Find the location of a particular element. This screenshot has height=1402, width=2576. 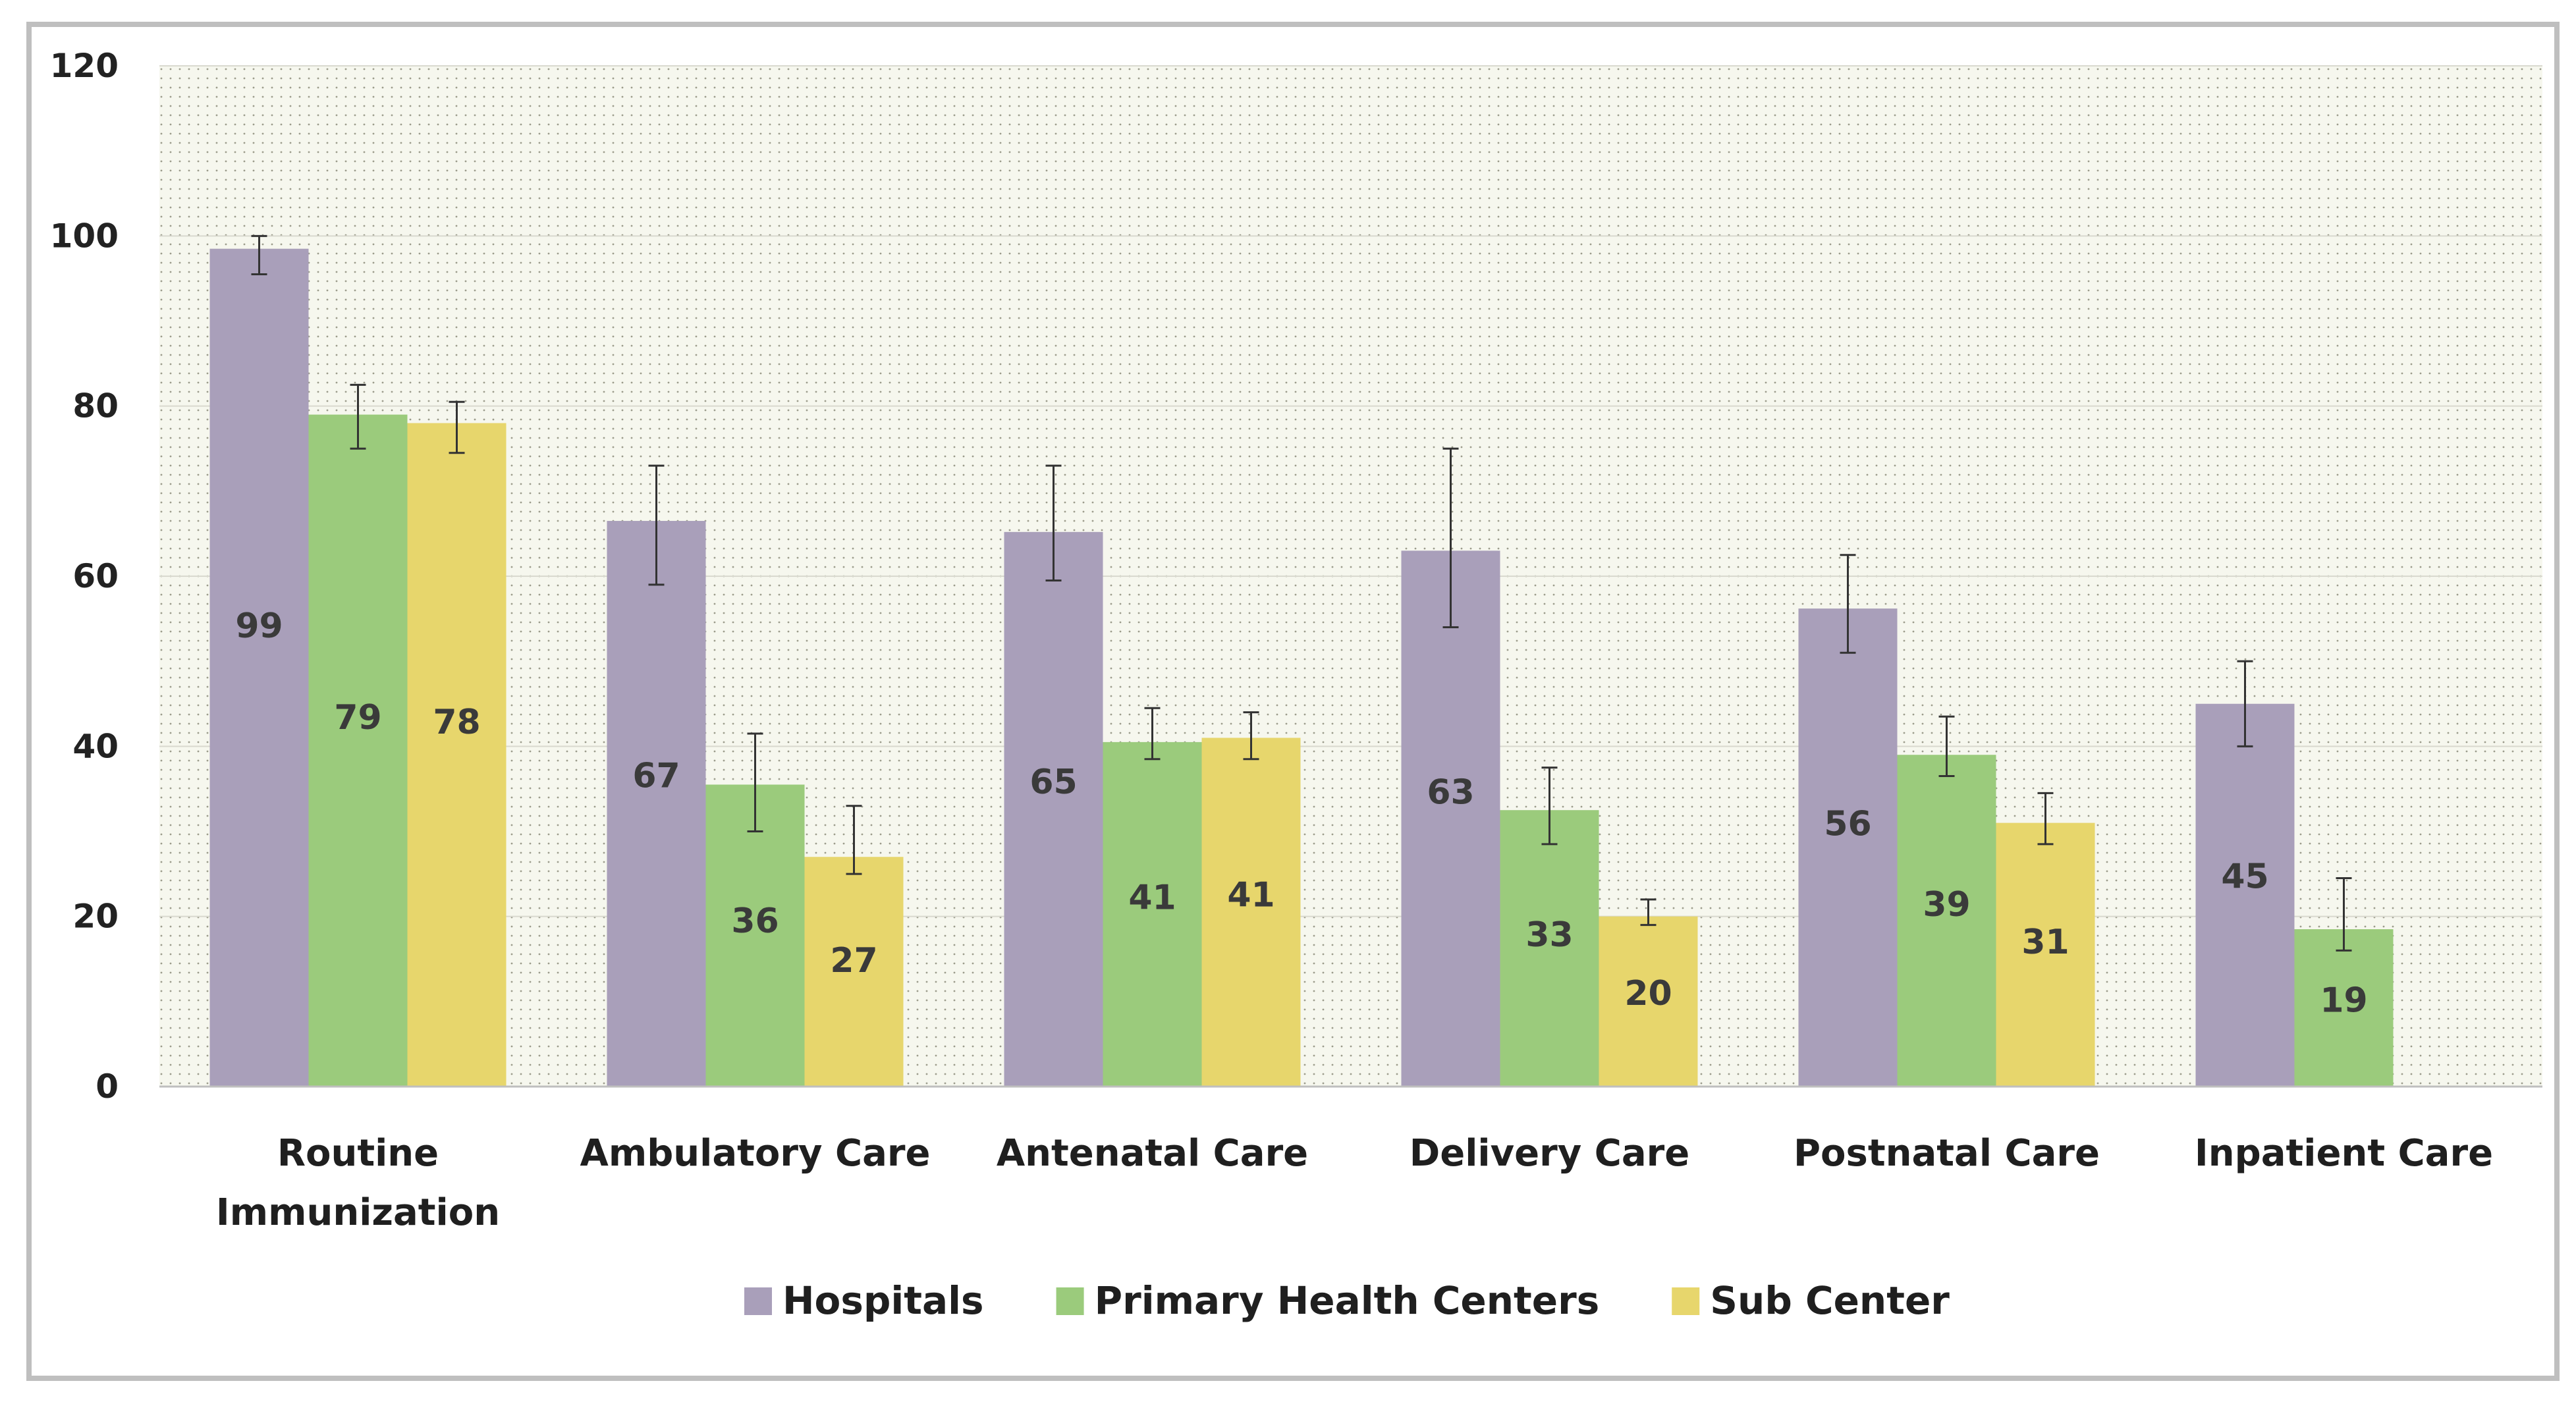

data-label: 31 is located at coordinates (2045, 942).